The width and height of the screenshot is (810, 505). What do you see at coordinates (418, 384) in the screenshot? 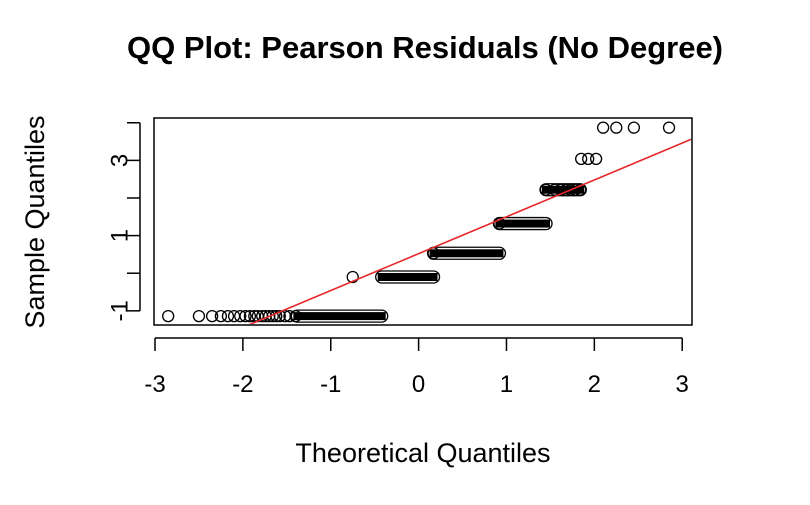
I see `x-tick-label: 0` at bounding box center [418, 384].